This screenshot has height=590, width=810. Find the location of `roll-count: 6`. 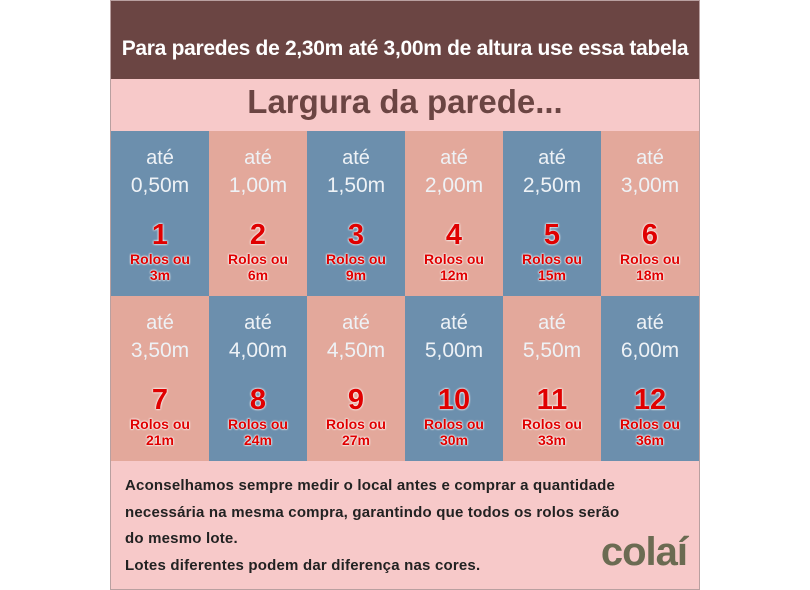

roll-count: 6 is located at coordinates (650, 235).